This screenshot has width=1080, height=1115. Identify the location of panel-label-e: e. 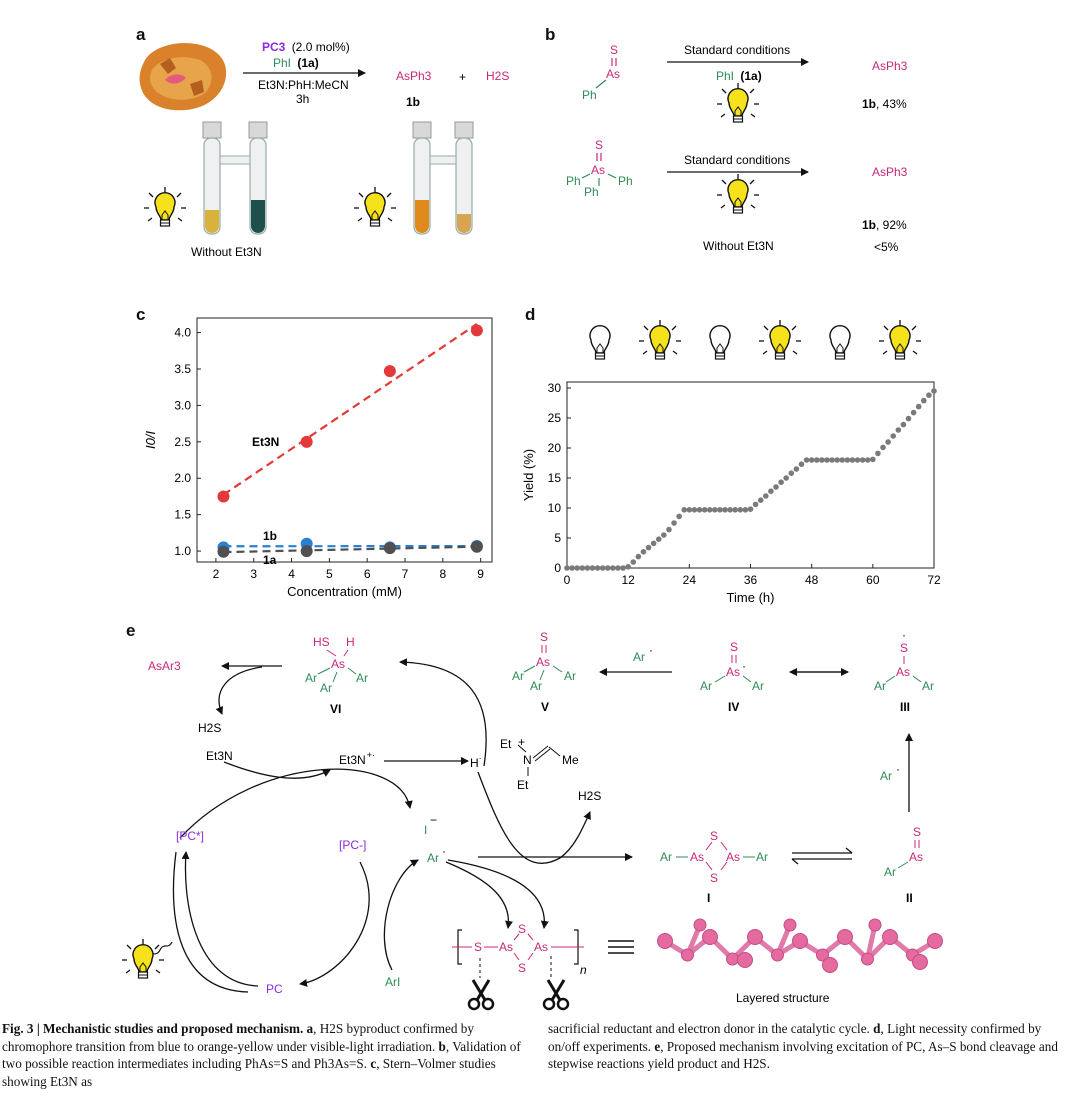
(130, 630).